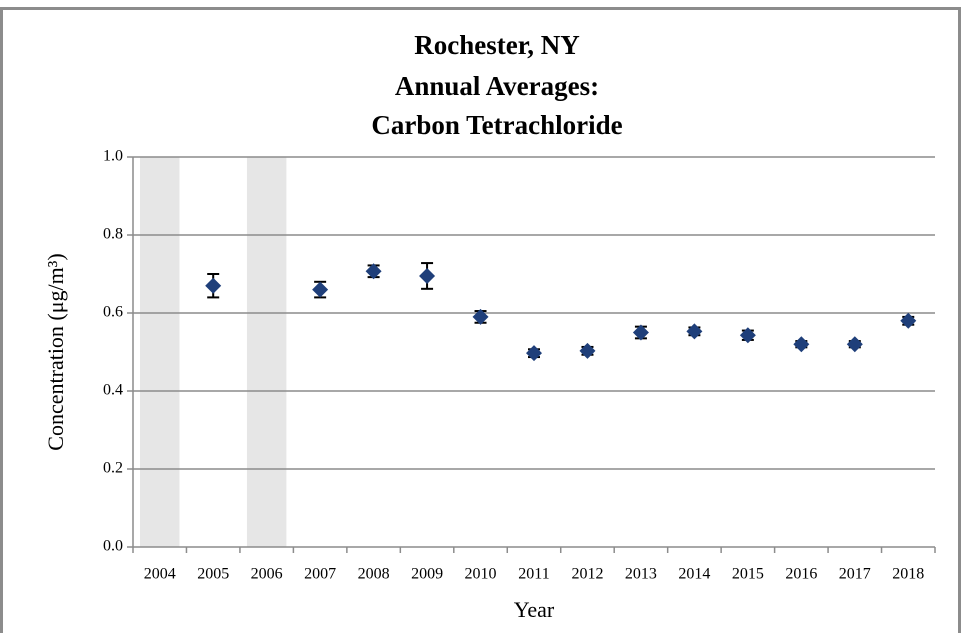 The image size is (963, 633). Describe the element at coordinates (55, 351) in the screenshot. I see `y-axis-title: Concentration (μg/m³)` at that location.